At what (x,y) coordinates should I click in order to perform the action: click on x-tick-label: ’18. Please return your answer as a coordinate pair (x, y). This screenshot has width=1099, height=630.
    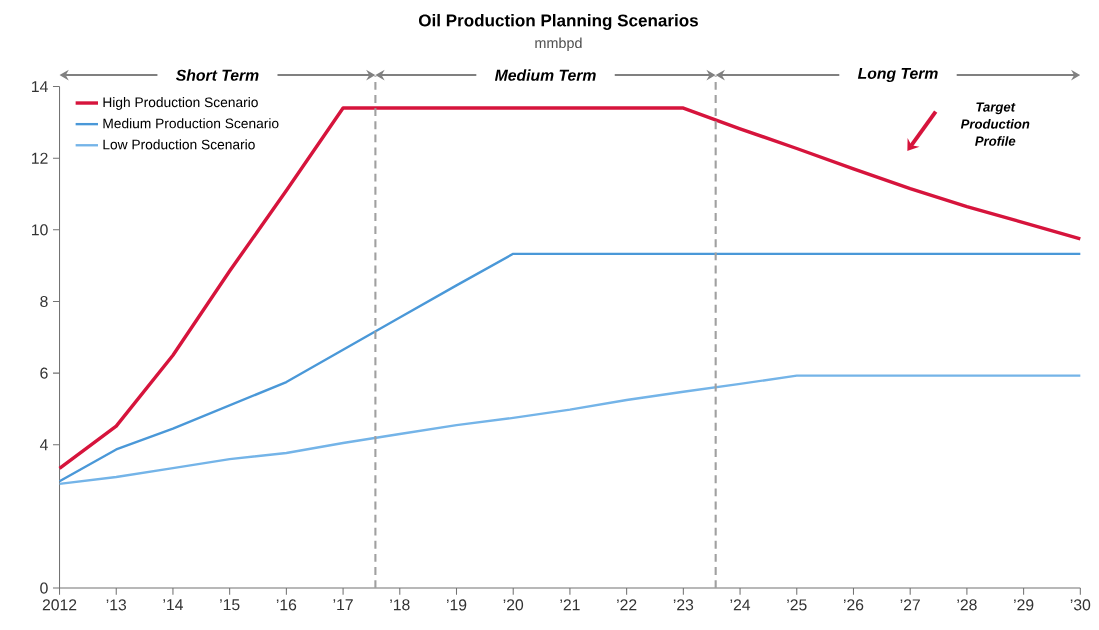
    Looking at the image, I should click on (400, 605).